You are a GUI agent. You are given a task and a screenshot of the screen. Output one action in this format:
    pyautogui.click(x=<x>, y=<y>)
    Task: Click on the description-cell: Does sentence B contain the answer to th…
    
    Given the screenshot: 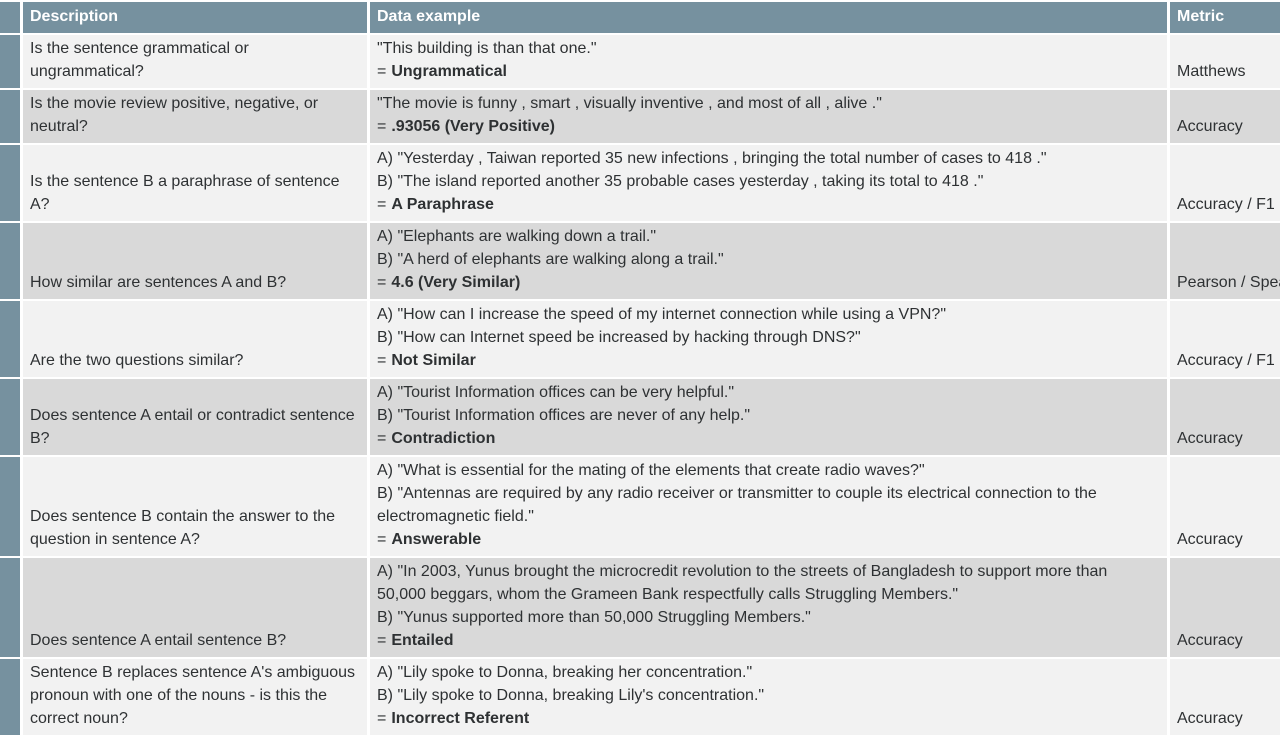 What is the action you would take?
    pyautogui.click(x=195, y=506)
    